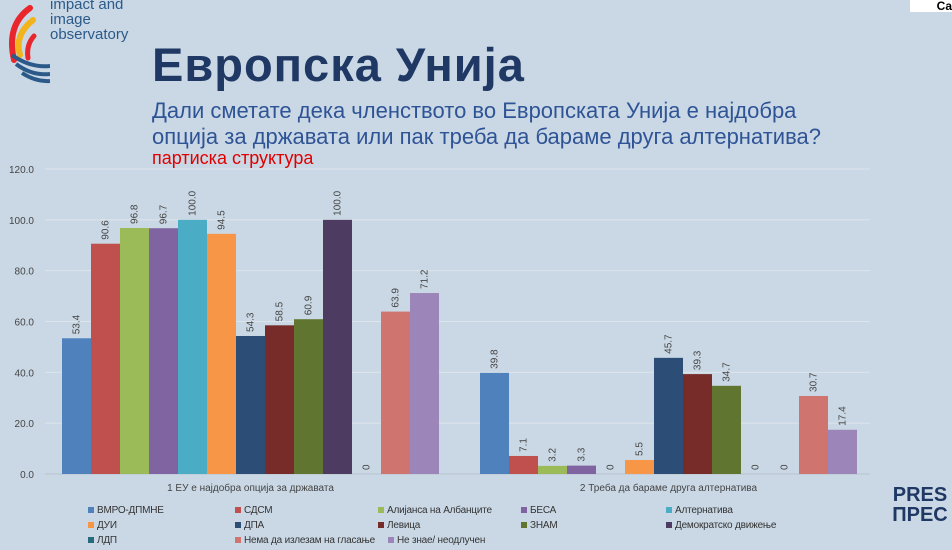  I want to click on legend-item: ВМРО-ДПМНЕ, so click(126, 511).